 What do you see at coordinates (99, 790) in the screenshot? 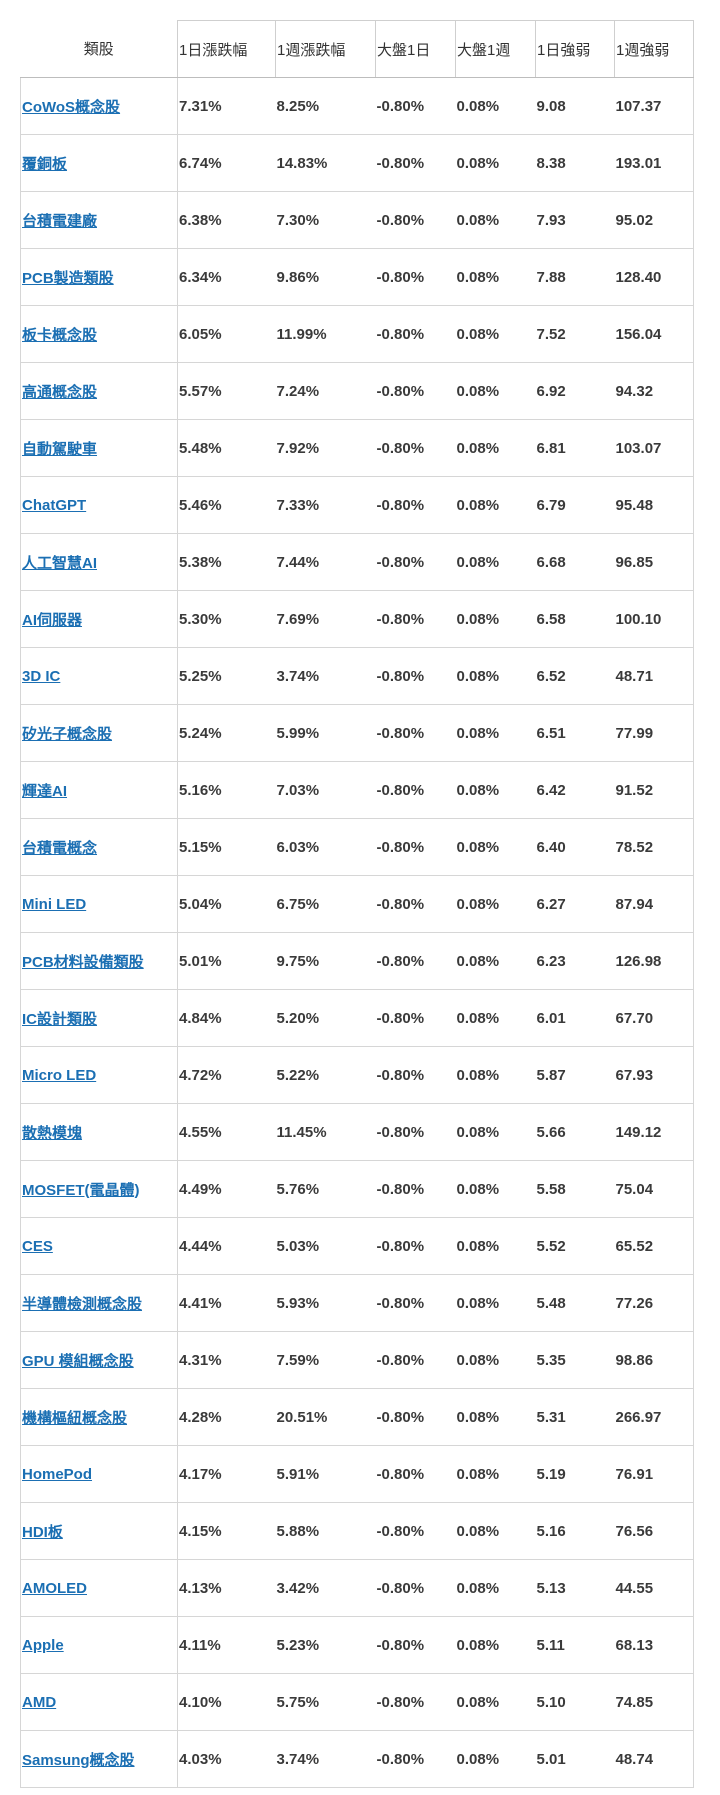
I see `cell-sector-name: 輝達AI` at bounding box center [99, 790].